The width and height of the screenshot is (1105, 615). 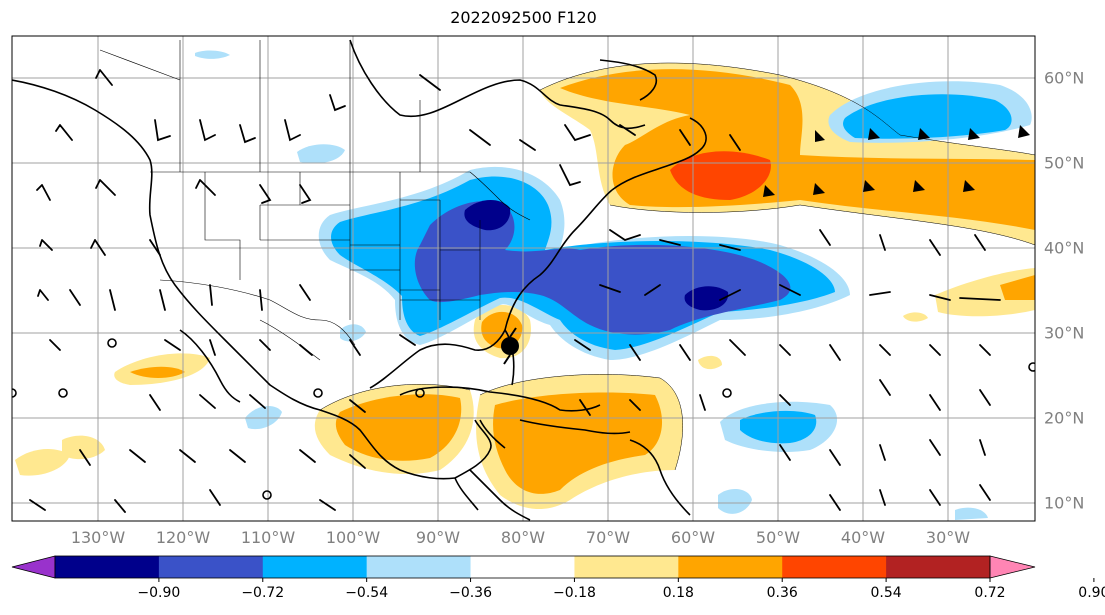 What do you see at coordinates (183, 537) in the screenshot?
I see `longitude-label: 120°W` at bounding box center [183, 537].